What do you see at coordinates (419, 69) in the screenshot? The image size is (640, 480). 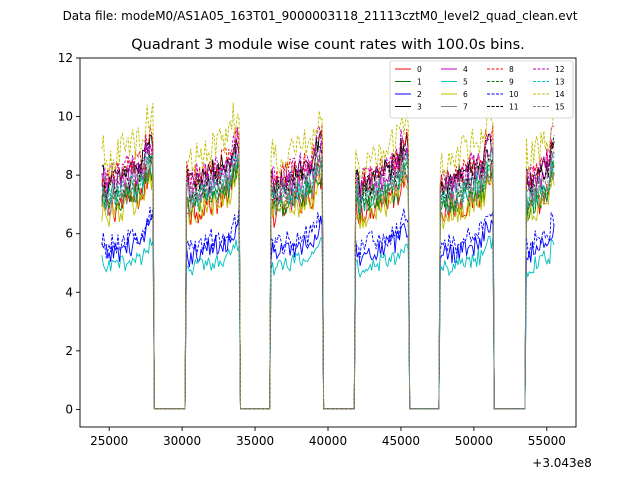 I see `legend-label-0: 0` at bounding box center [419, 69].